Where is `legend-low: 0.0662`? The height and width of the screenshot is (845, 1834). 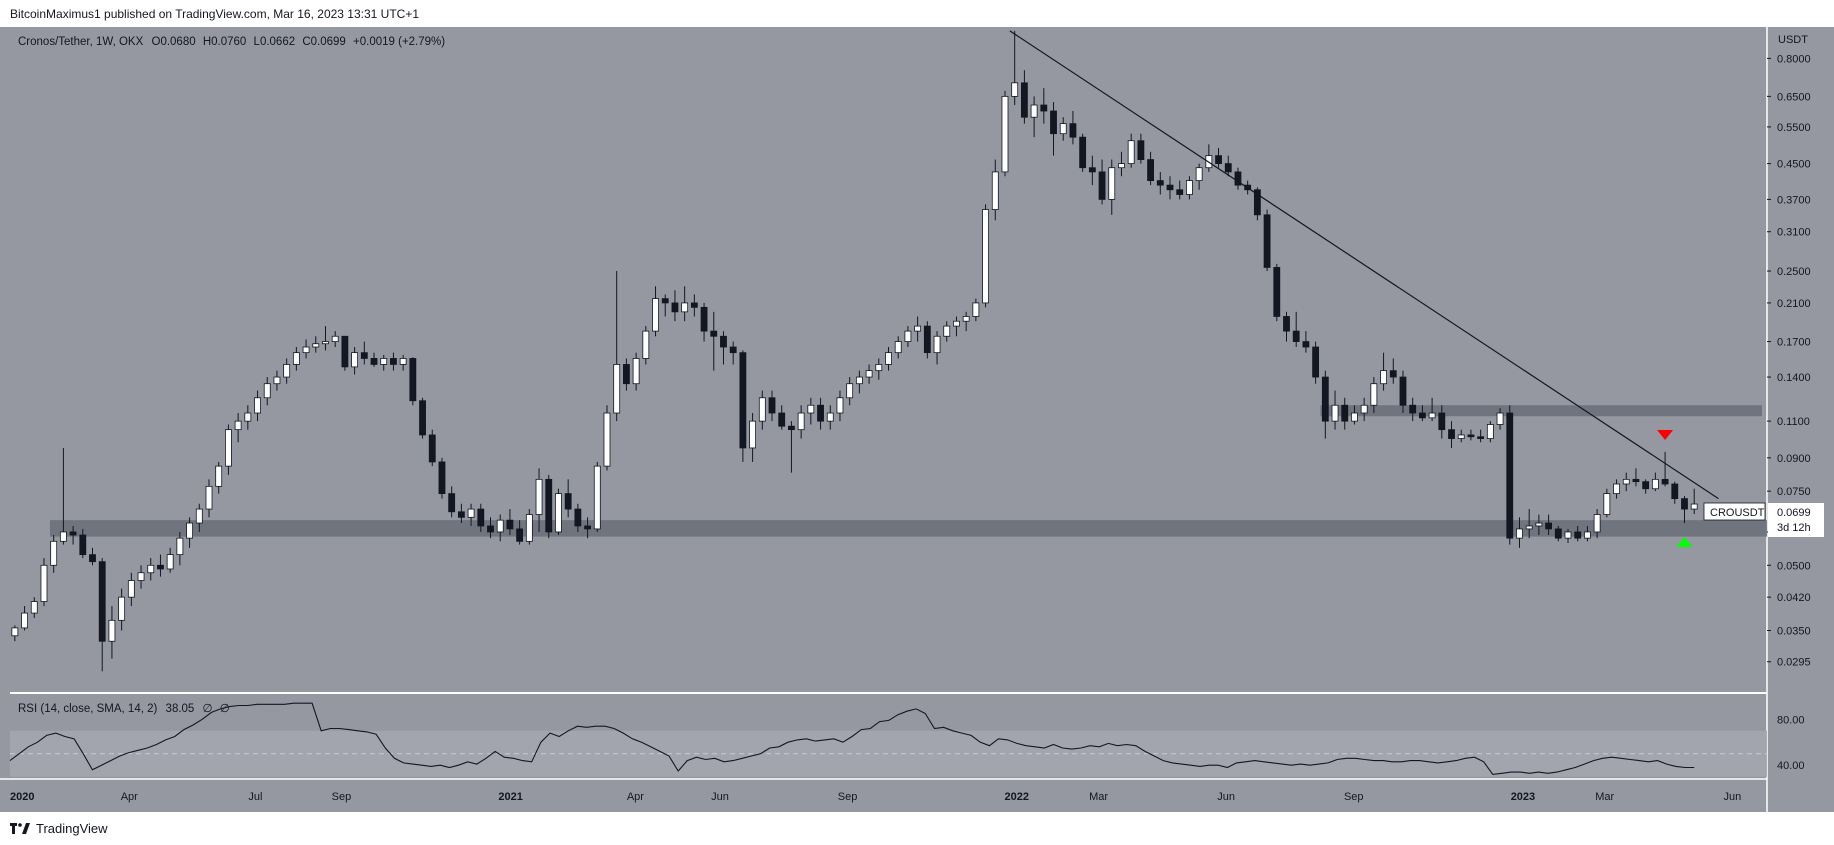 legend-low: 0.0662 is located at coordinates (277, 42).